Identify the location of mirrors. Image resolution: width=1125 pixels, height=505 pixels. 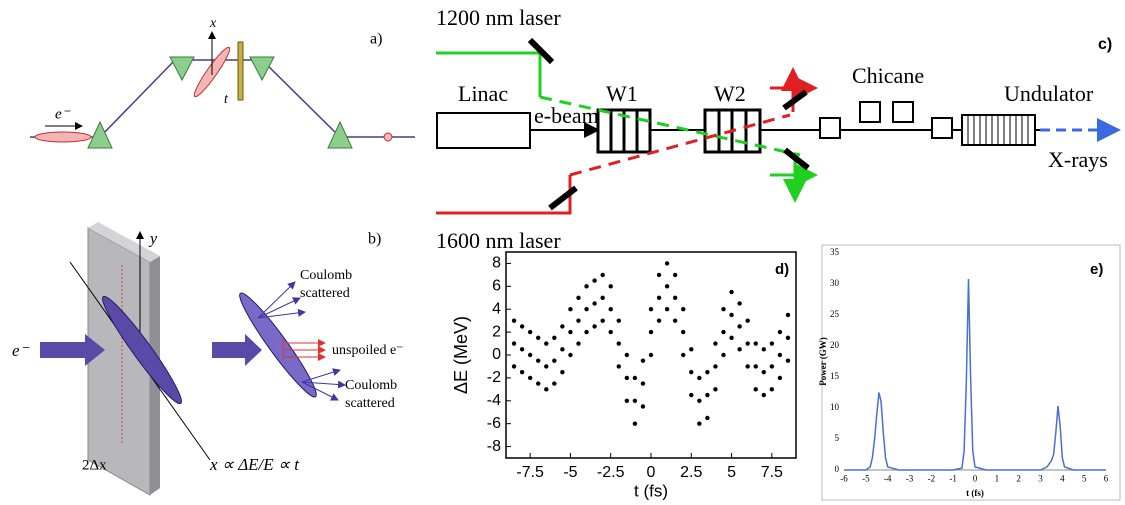
(668, 124).